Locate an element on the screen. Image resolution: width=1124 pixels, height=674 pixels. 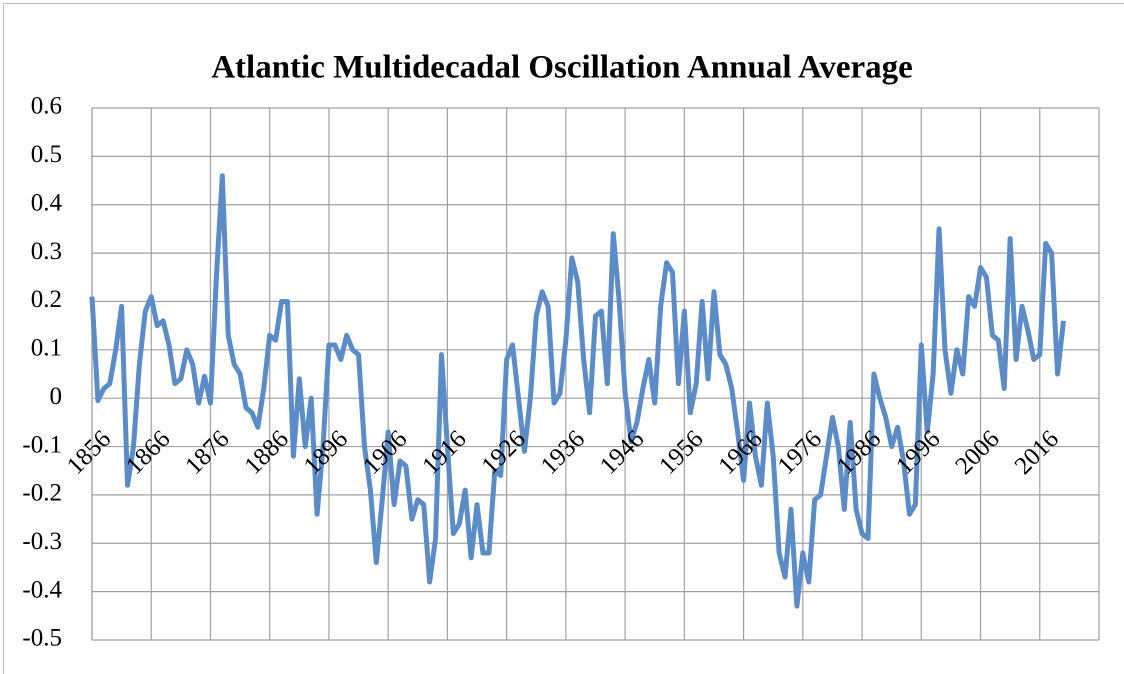
x-tick-label: 1916 is located at coordinates (444, 452).